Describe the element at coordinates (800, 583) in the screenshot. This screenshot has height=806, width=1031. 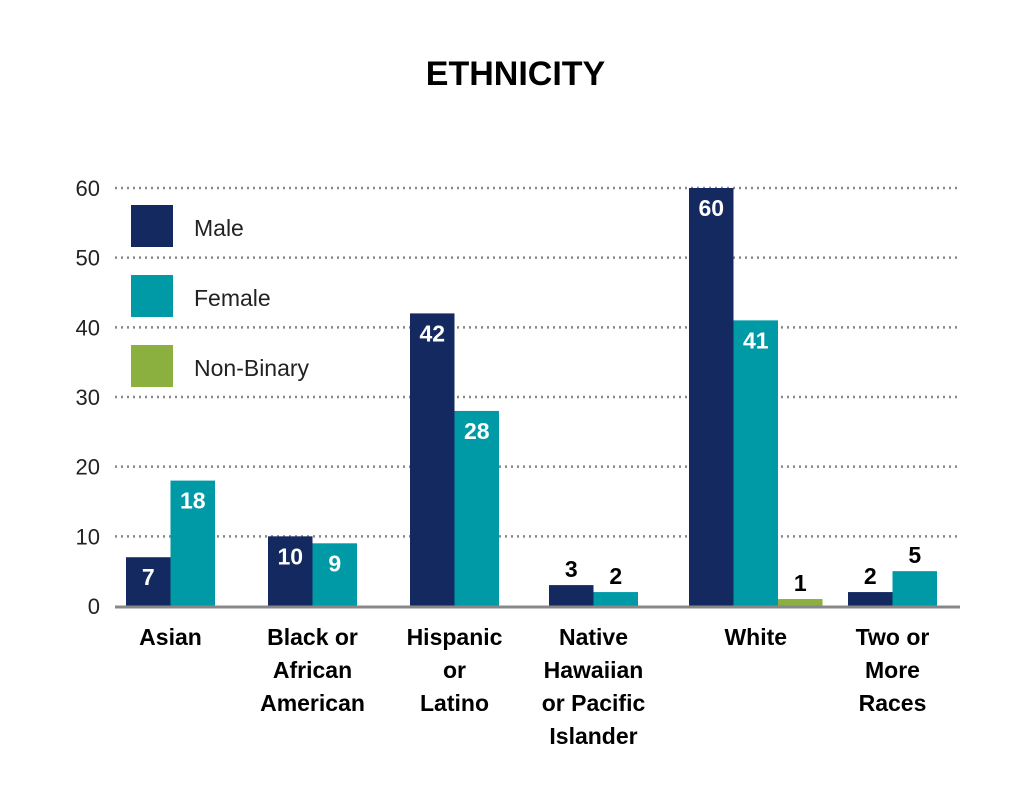
I see `data-label: 1` at that location.